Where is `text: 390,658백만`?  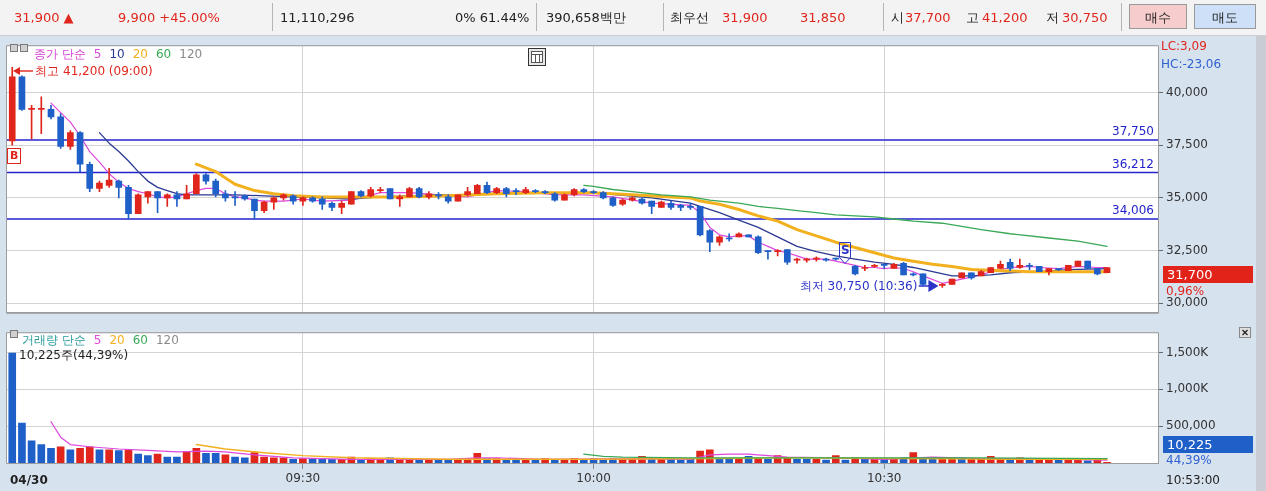 text: 390,658백만 is located at coordinates (586, 17).